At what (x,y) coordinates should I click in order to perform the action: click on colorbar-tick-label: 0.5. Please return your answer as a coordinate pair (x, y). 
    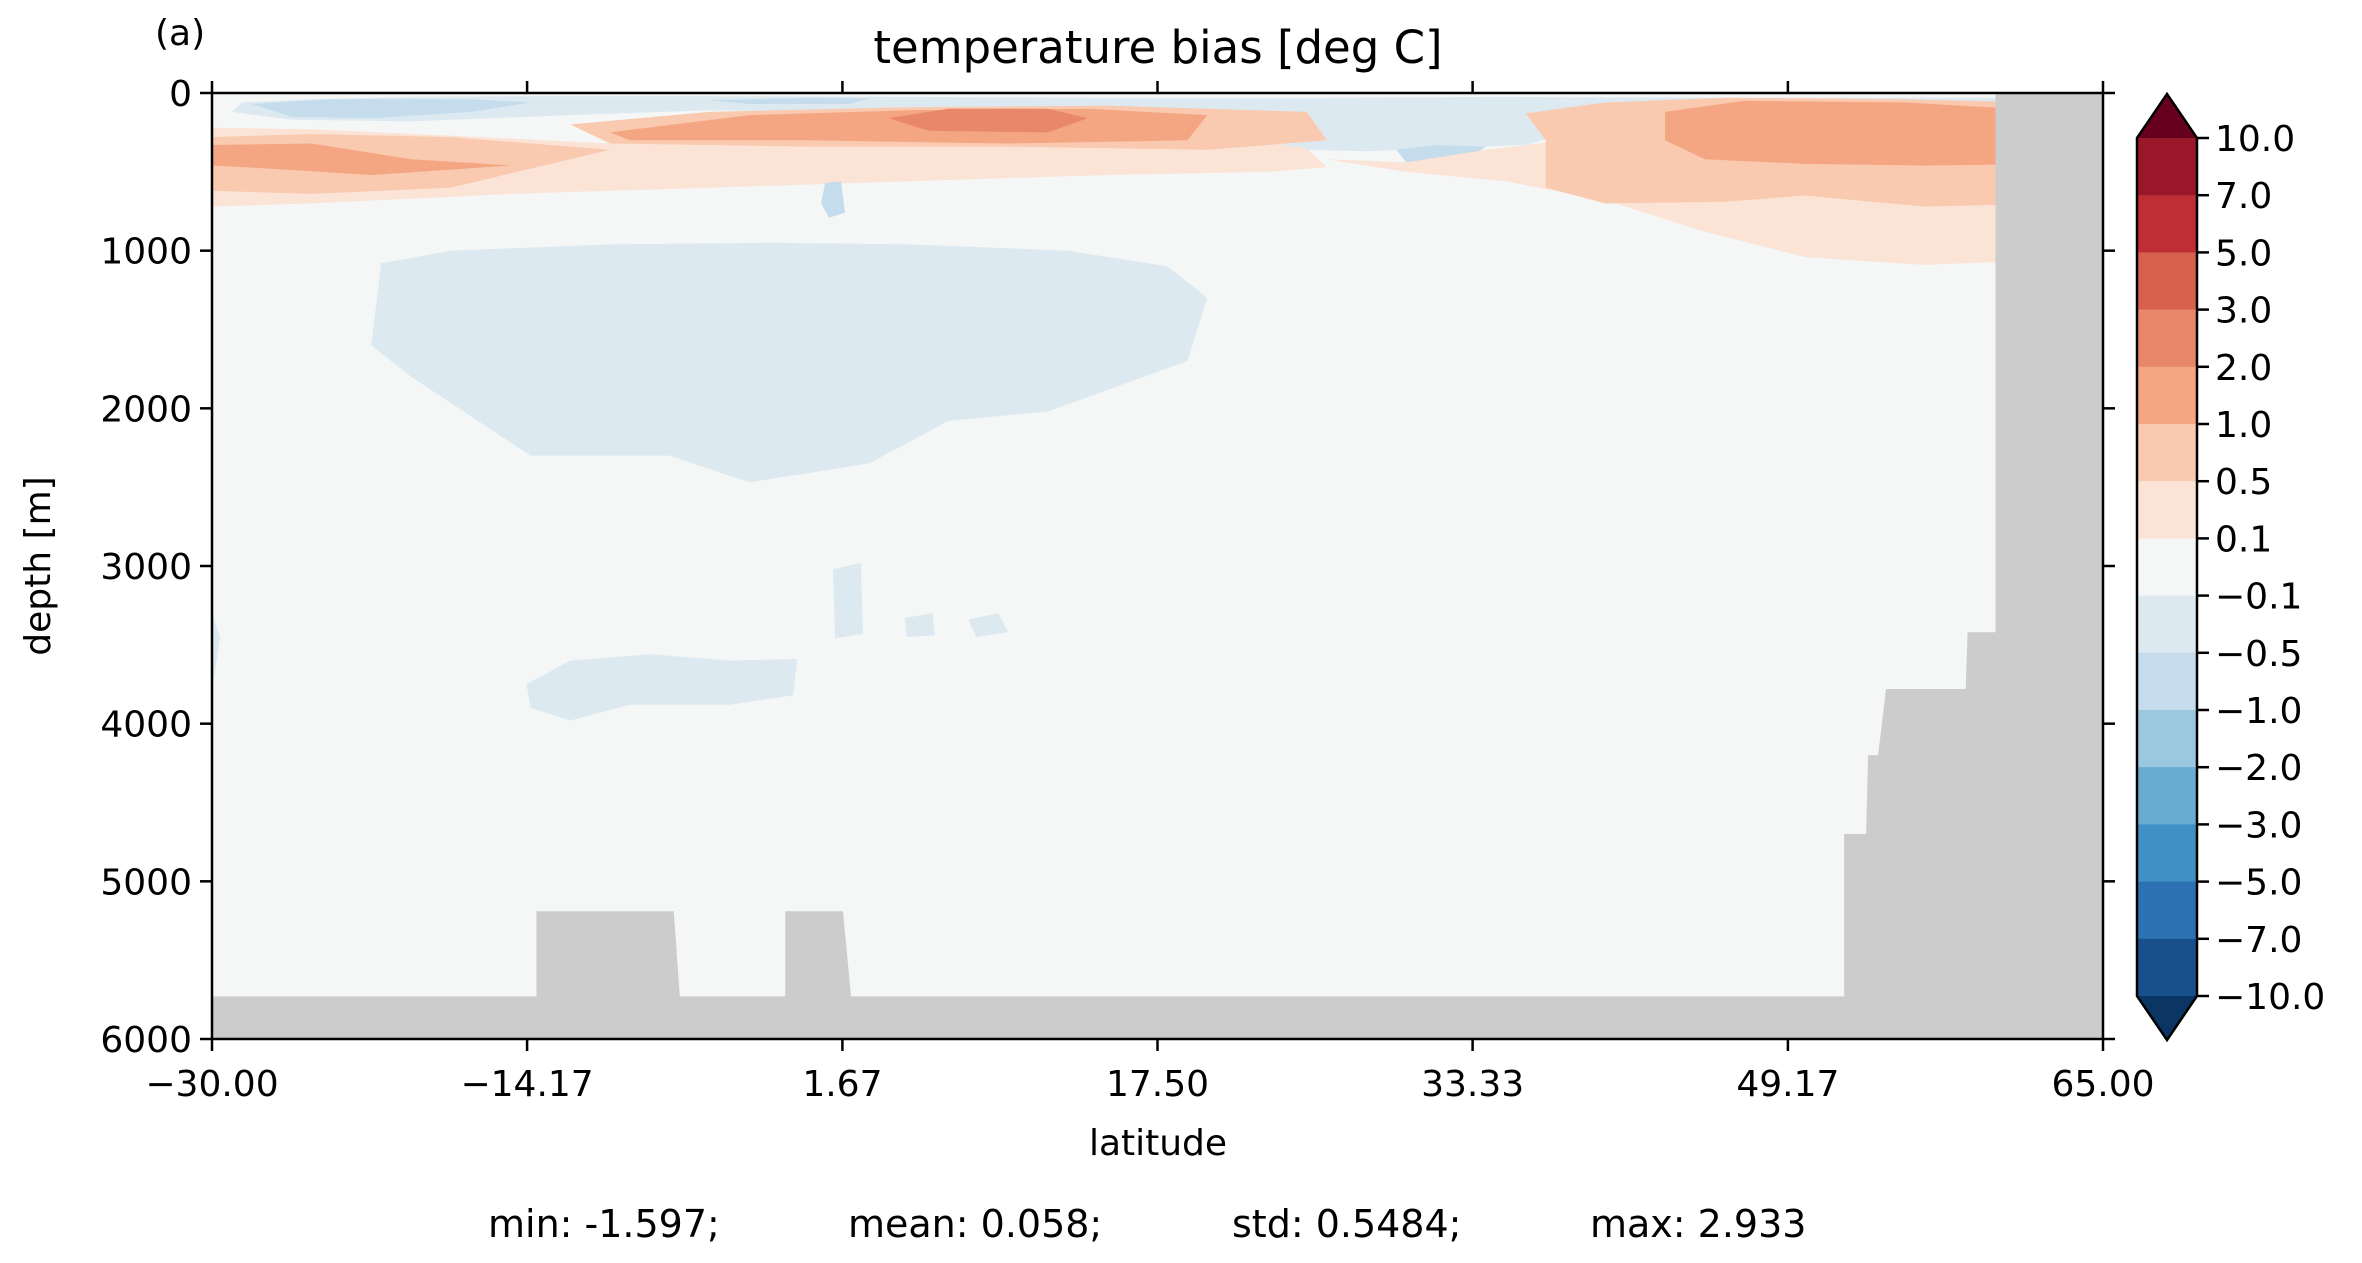
    Looking at the image, I should click on (2243, 482).